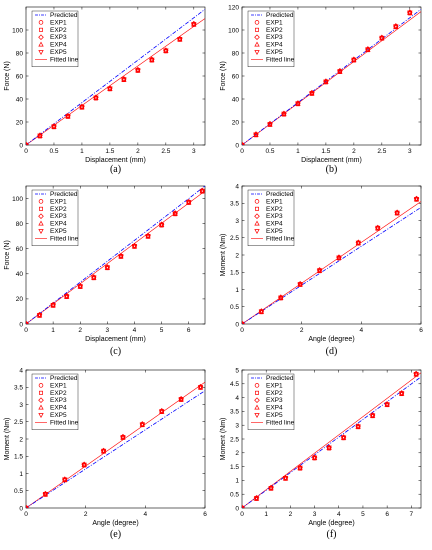 The width and height of the screenshot is (432, 550). Describe the element at coordinates (146, 514) in the screenshot. I see `x-tick-label: 4` at that location.